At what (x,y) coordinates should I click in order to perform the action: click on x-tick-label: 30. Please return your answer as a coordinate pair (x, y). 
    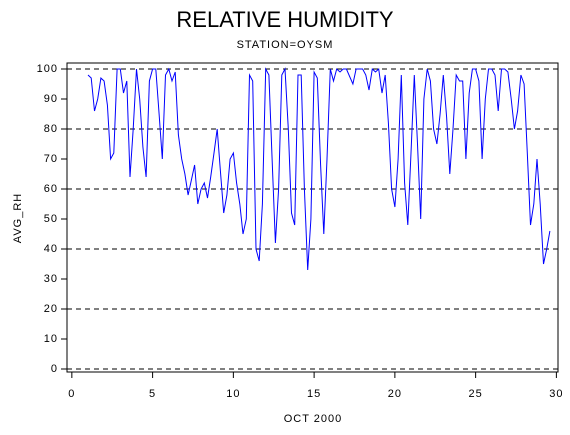
    Looking at the image, I should click on (556, 394).